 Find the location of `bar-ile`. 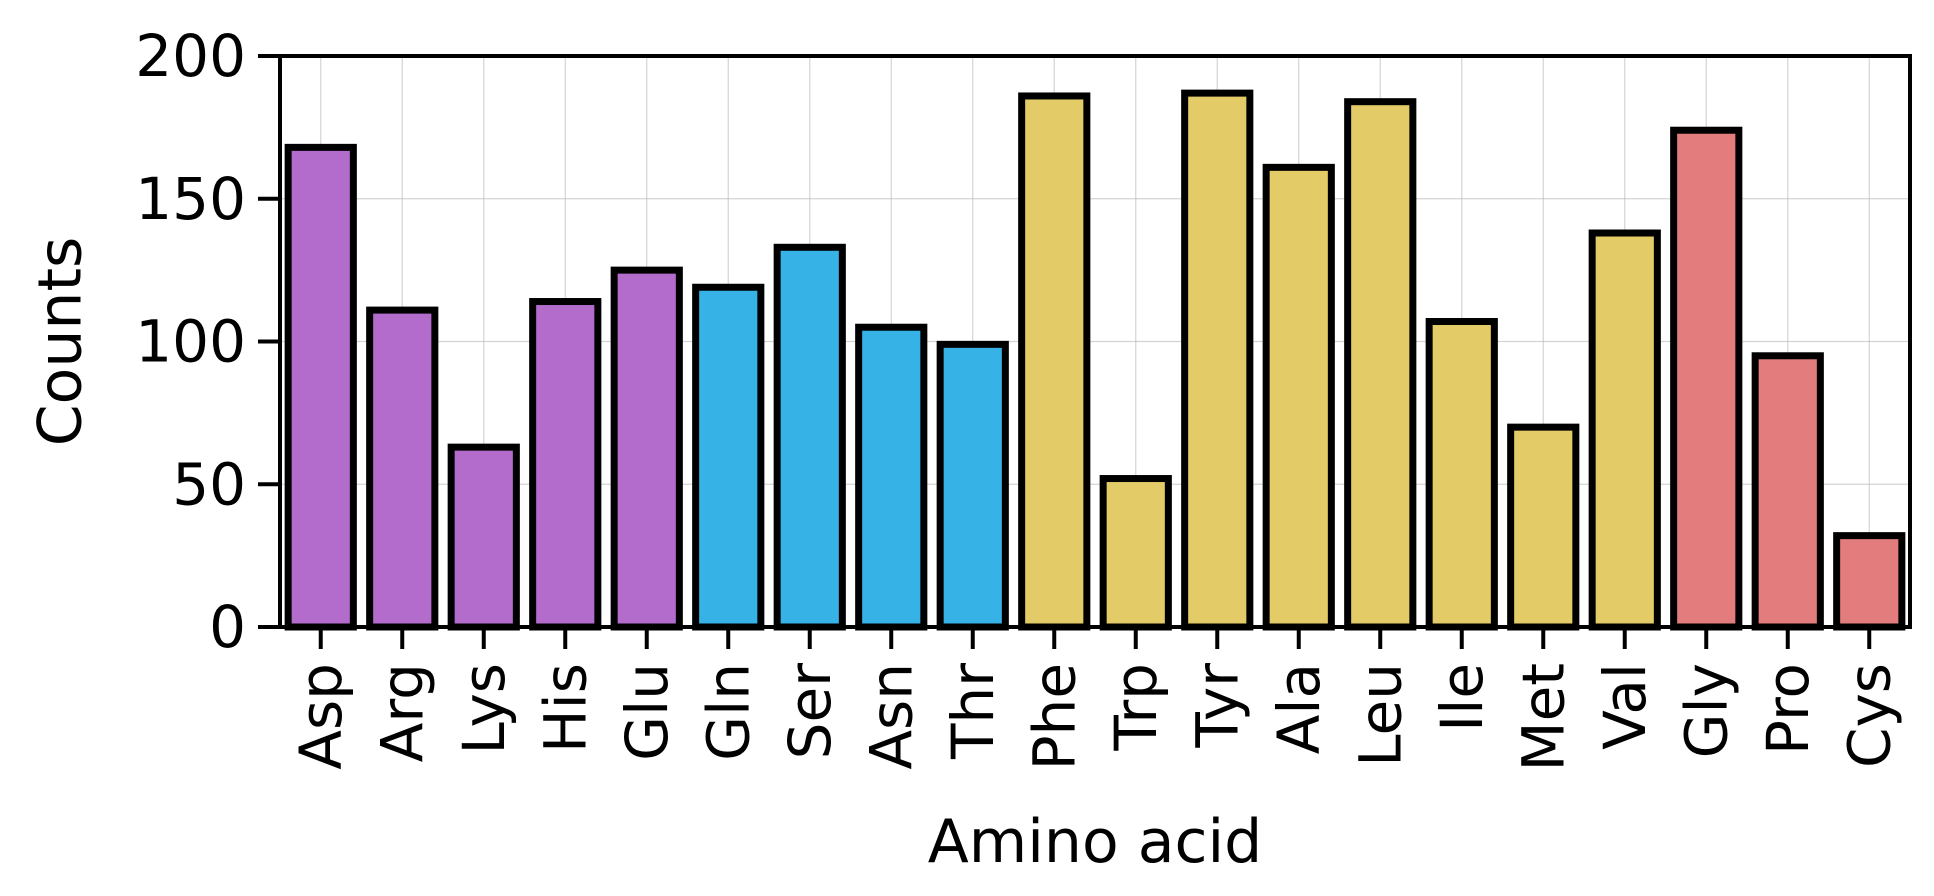

bar-ile is located at coordinates (1461, 474).